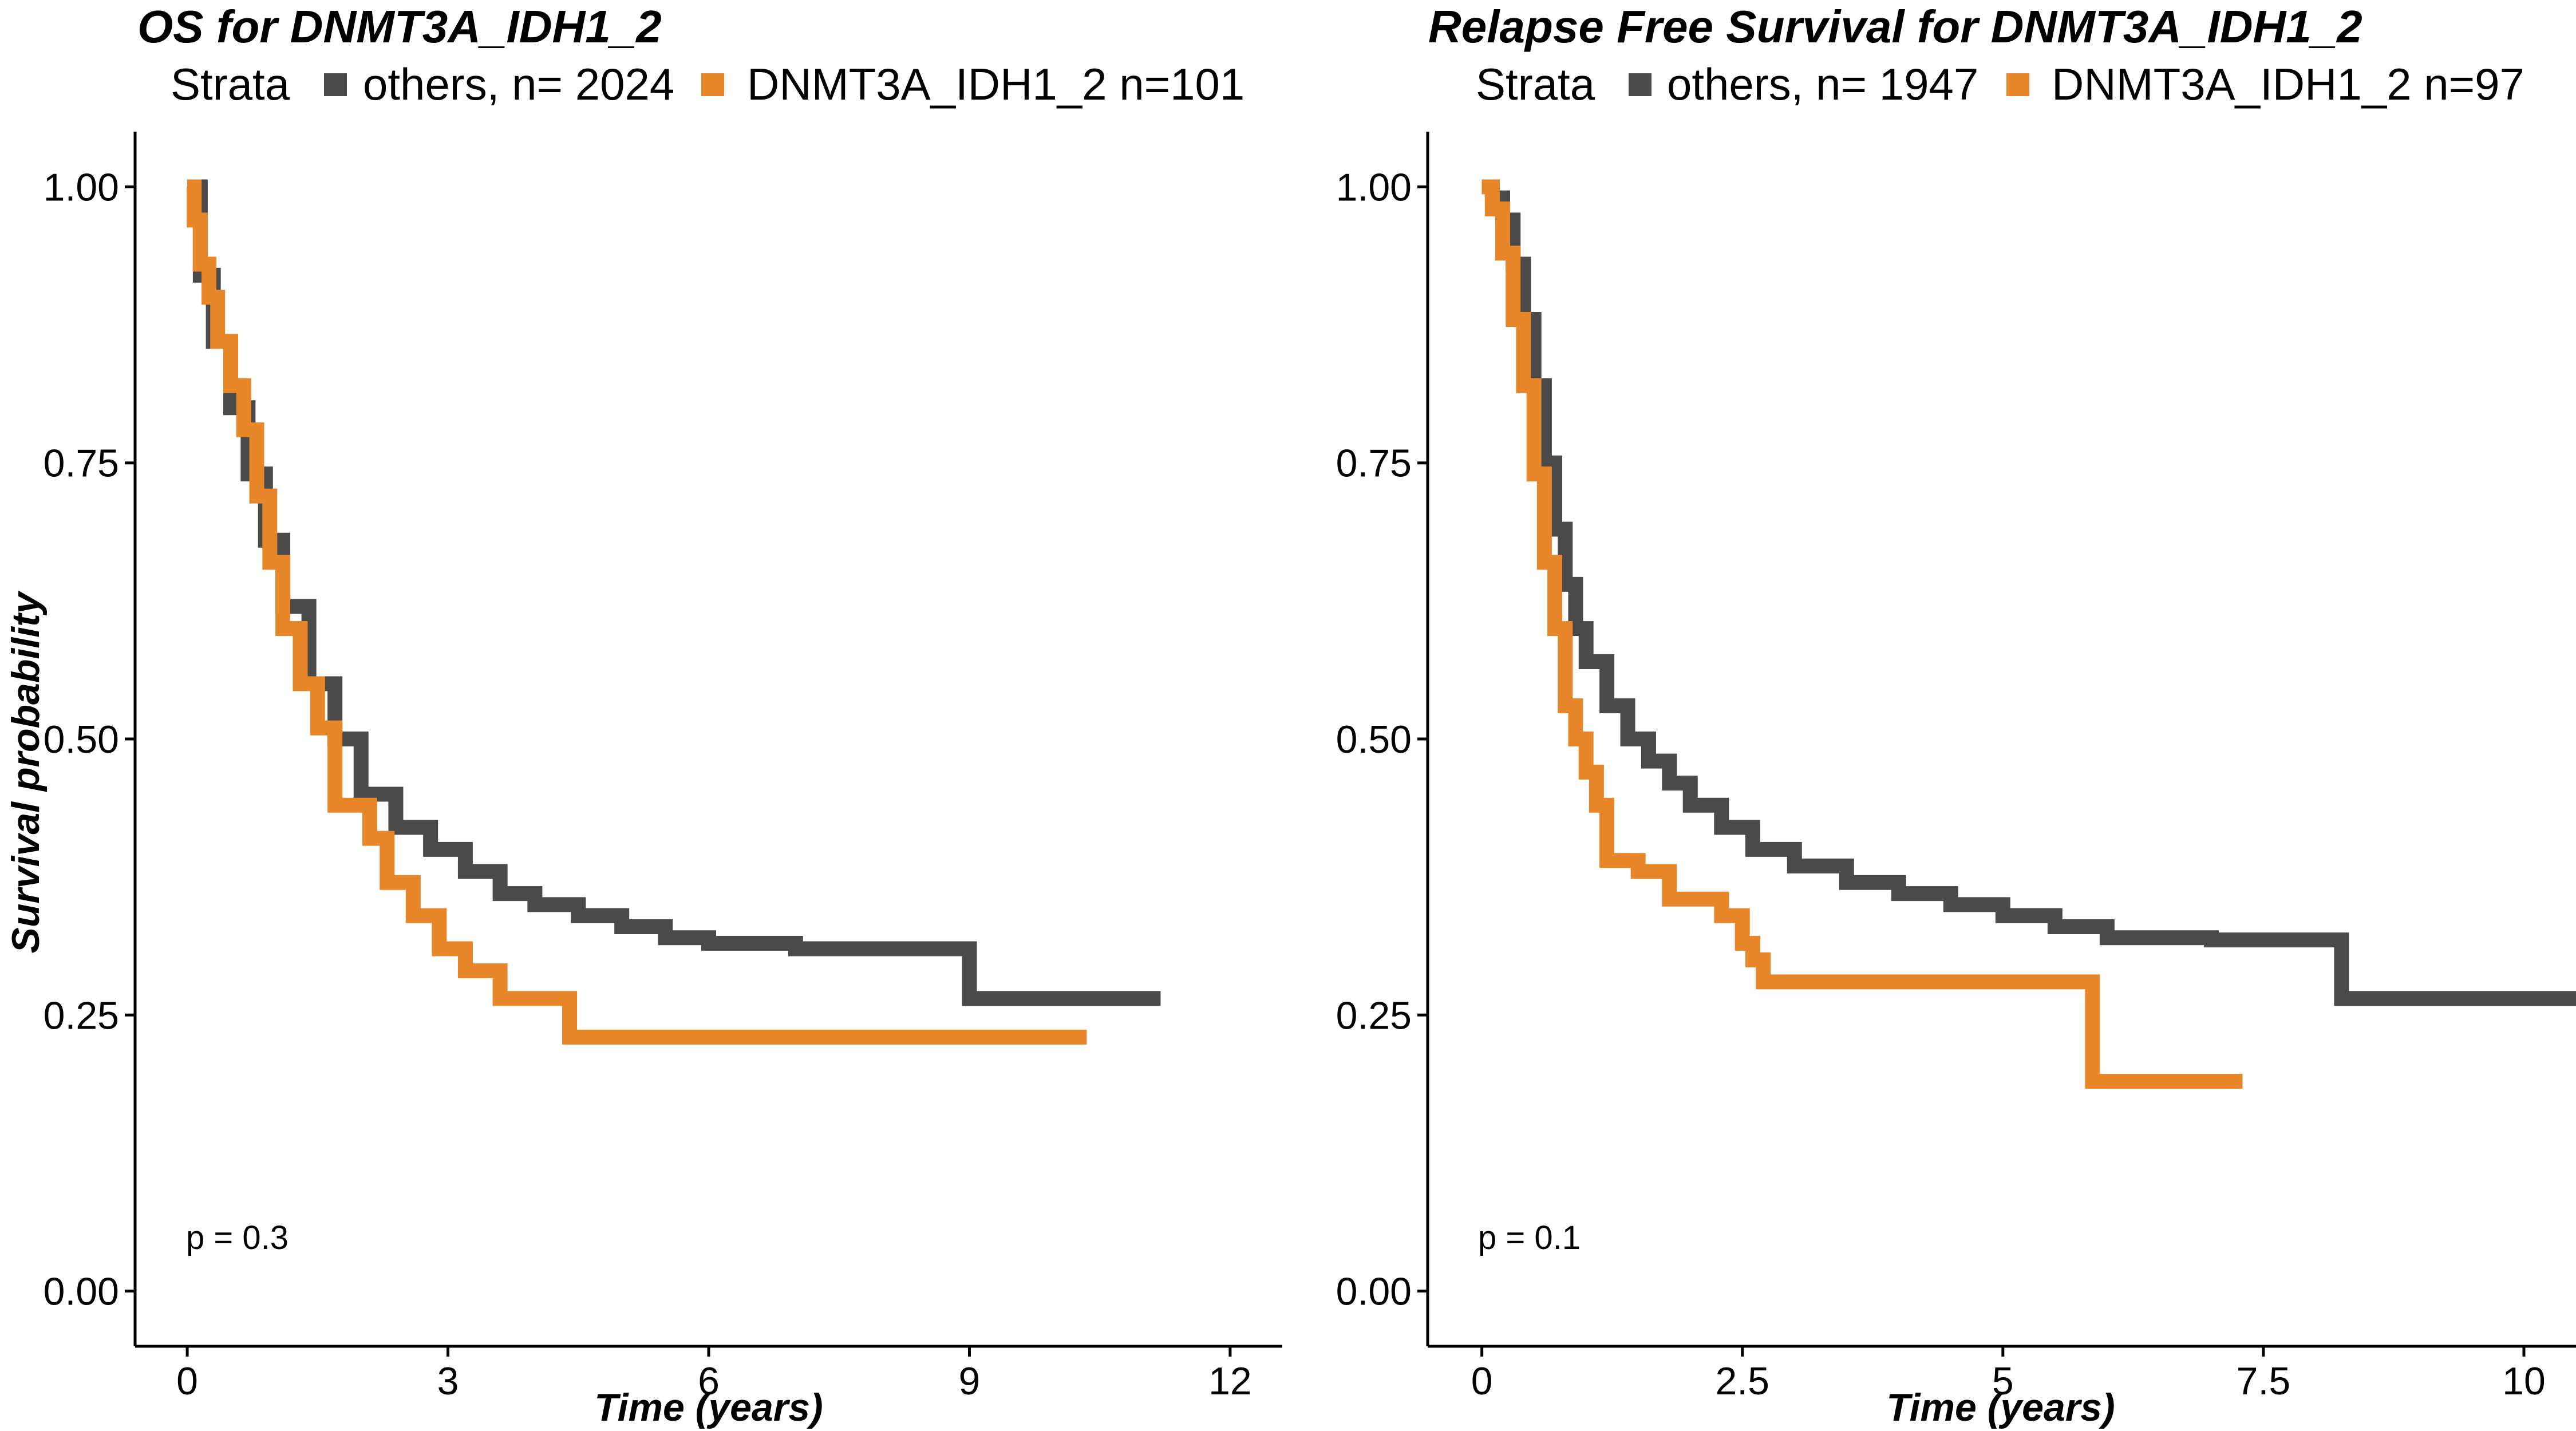 This screenshot has width=2576, height=1431. What do you see at coordinates (81, 187) in the screenshot?
I see `os-y-tick-label: 1.00` at bounding box center [81, 187].